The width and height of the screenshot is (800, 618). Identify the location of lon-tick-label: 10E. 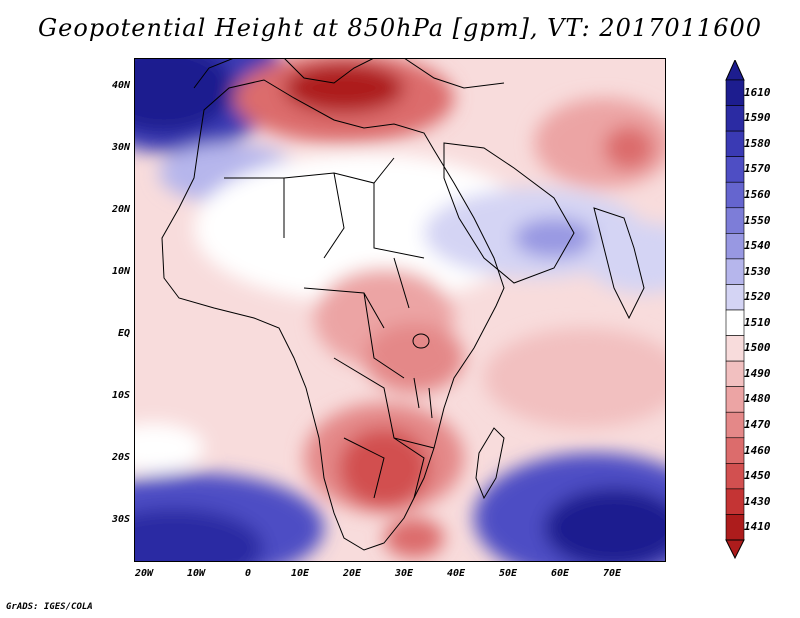
(300, 573).